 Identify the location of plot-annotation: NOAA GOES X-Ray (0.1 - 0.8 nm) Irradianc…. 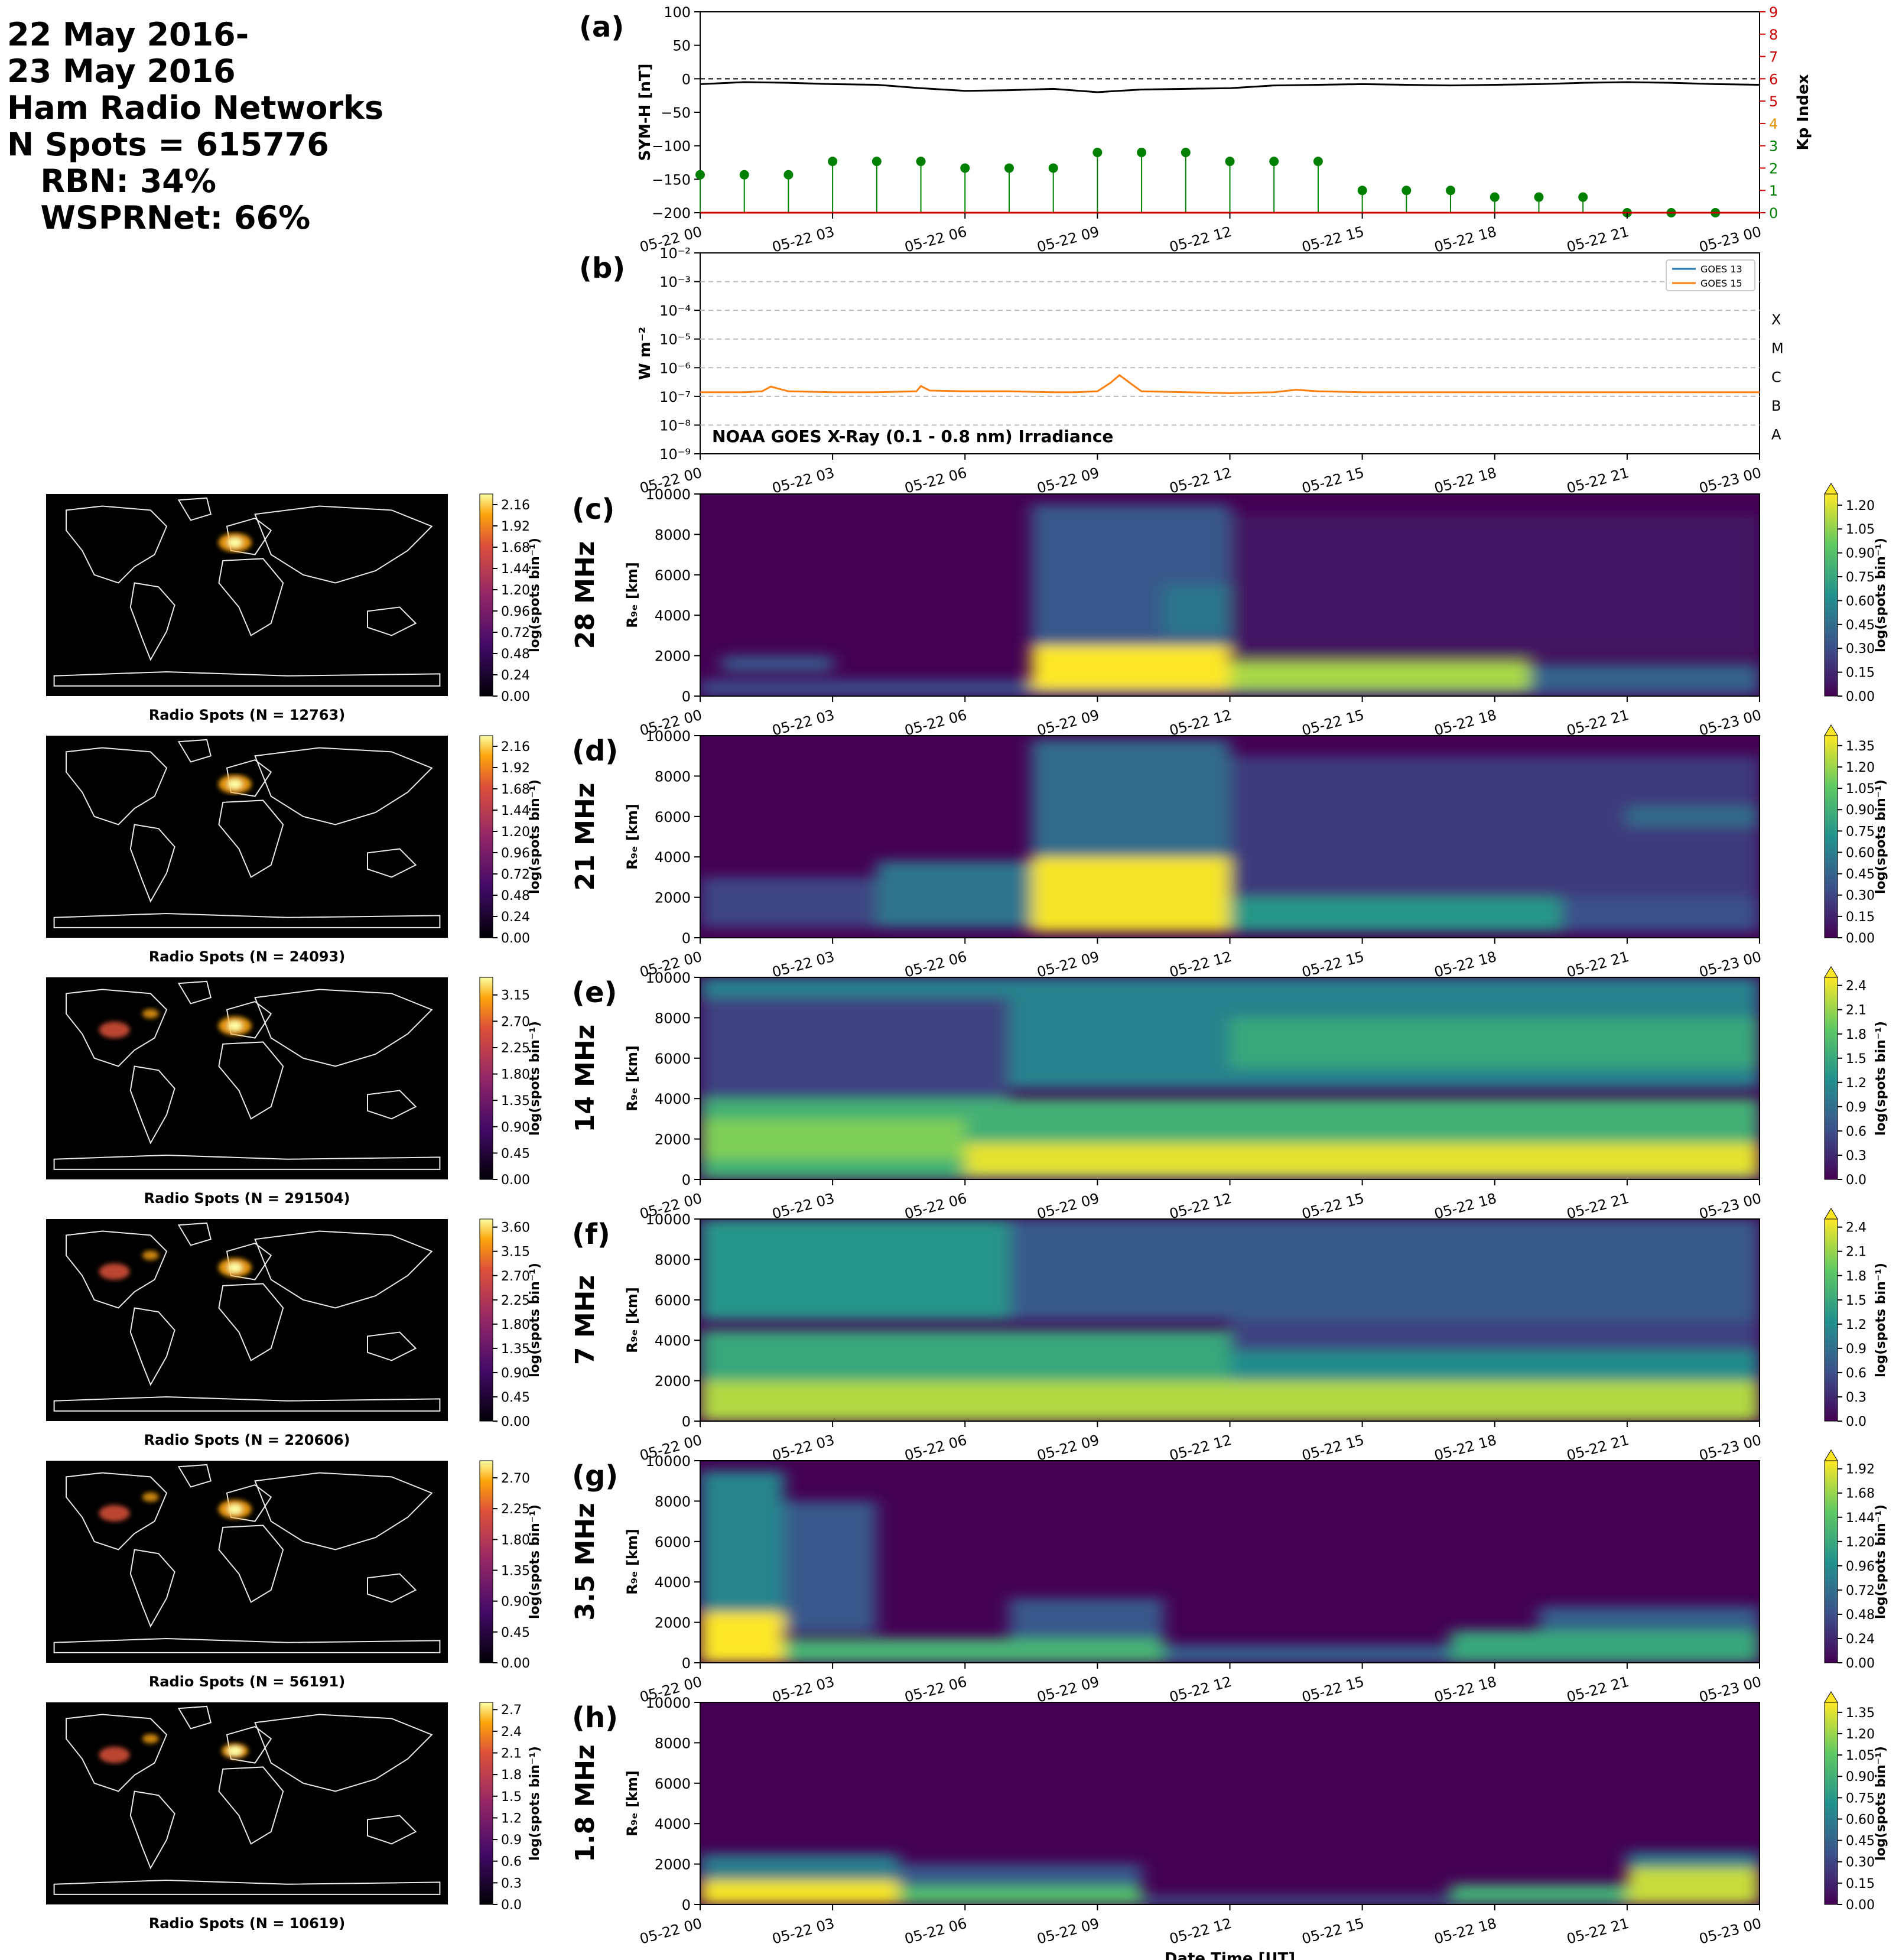
(912, 436).